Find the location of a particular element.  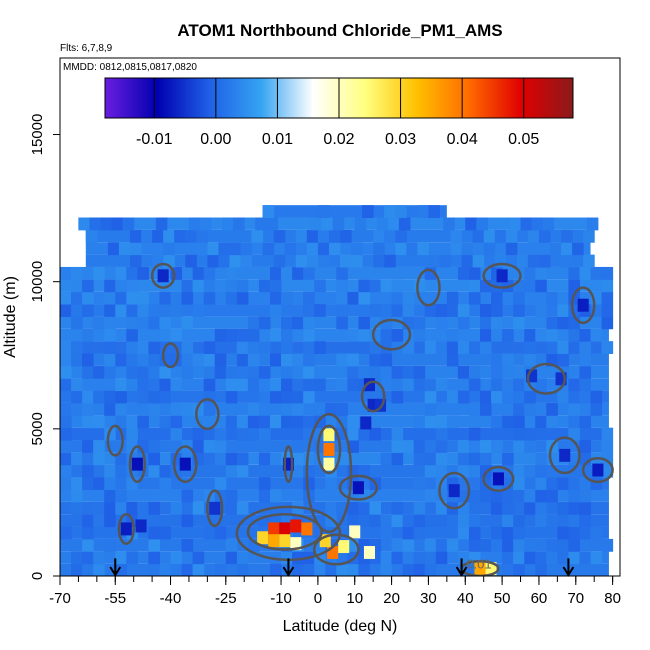

x-tick-label: 0 is located at coordinates (318, 598).